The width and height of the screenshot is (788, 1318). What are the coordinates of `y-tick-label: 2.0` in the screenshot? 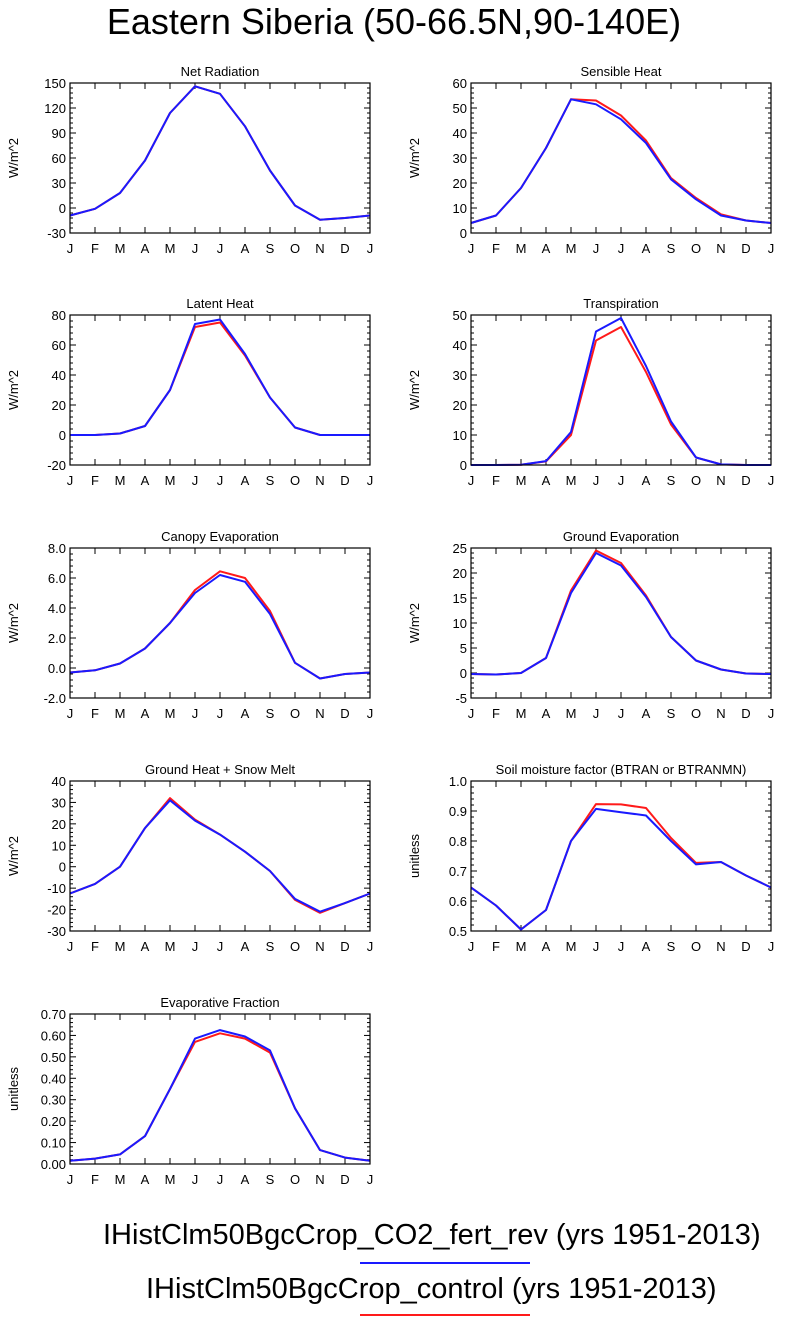 It's located at (57, 638).